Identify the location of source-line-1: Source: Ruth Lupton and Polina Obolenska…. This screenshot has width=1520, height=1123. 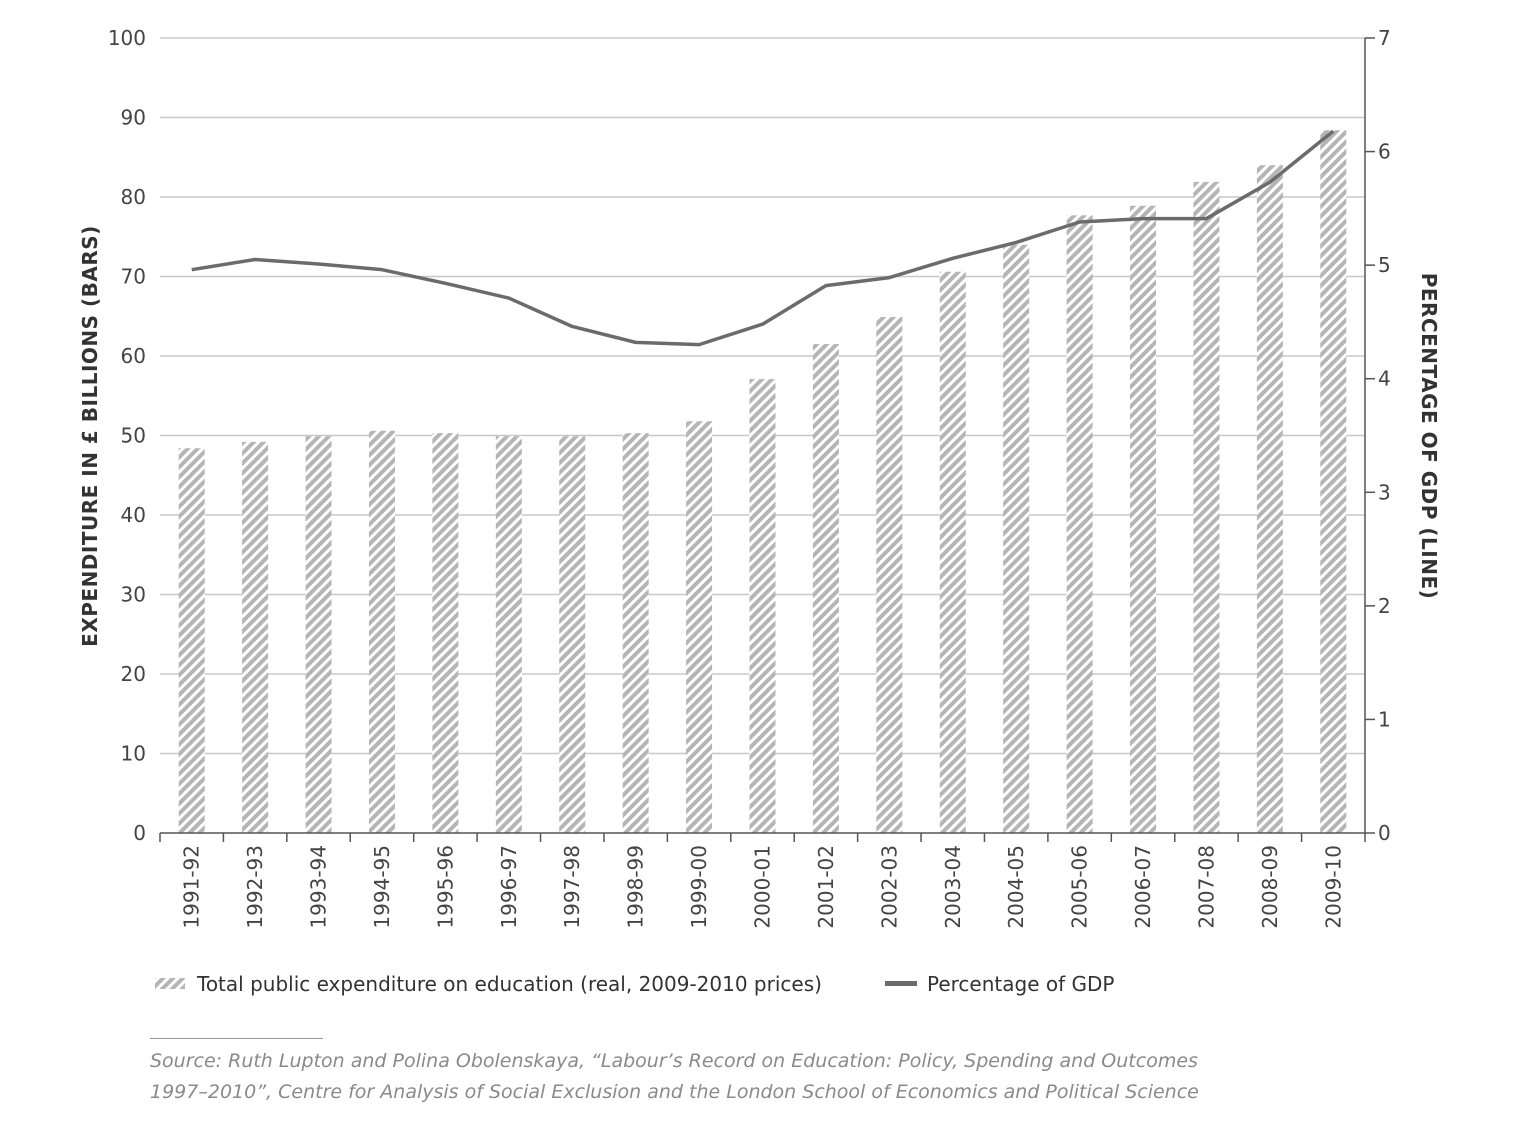
(674, 1061).